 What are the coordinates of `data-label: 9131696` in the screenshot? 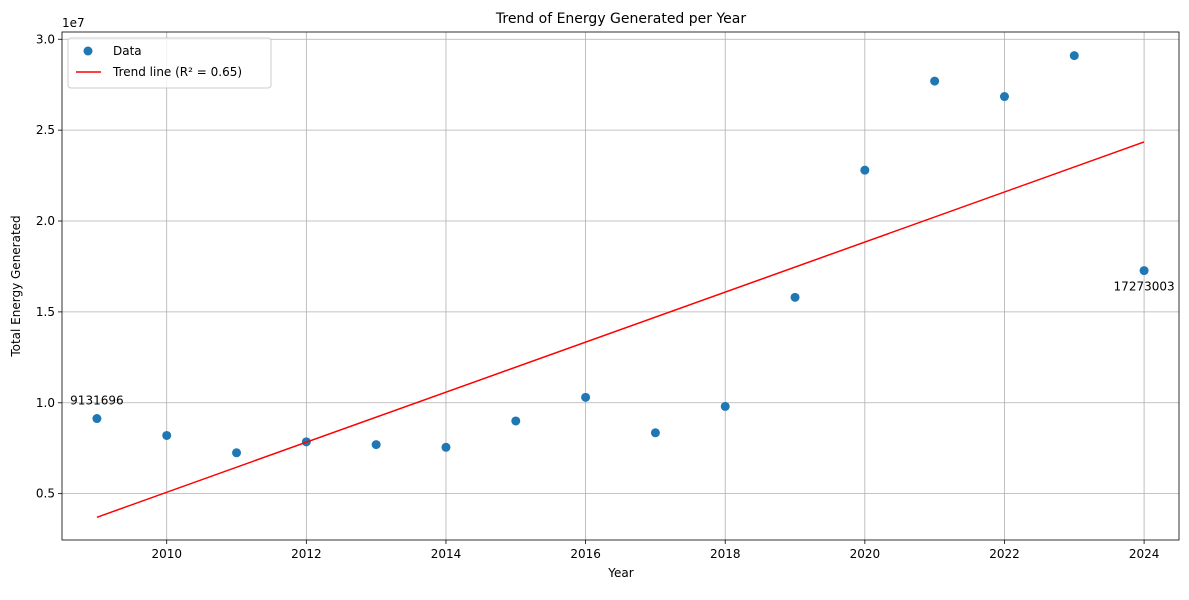 It's located at (96, 401).